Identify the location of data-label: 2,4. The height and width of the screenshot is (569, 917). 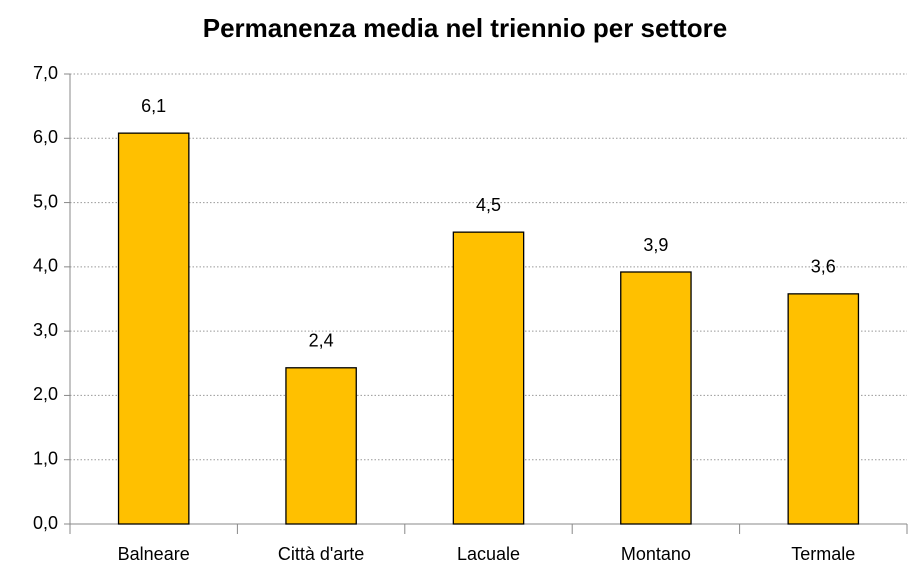
(321, 341).